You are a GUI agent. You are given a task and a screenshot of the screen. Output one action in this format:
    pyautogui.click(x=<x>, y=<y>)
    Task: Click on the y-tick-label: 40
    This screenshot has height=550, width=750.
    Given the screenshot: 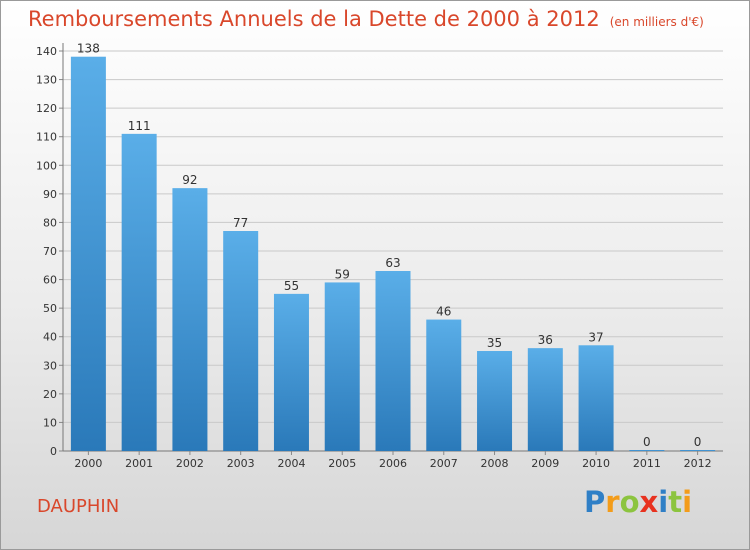 What is the action you would take?
    pyautogui.click(x=50, y=337)
    